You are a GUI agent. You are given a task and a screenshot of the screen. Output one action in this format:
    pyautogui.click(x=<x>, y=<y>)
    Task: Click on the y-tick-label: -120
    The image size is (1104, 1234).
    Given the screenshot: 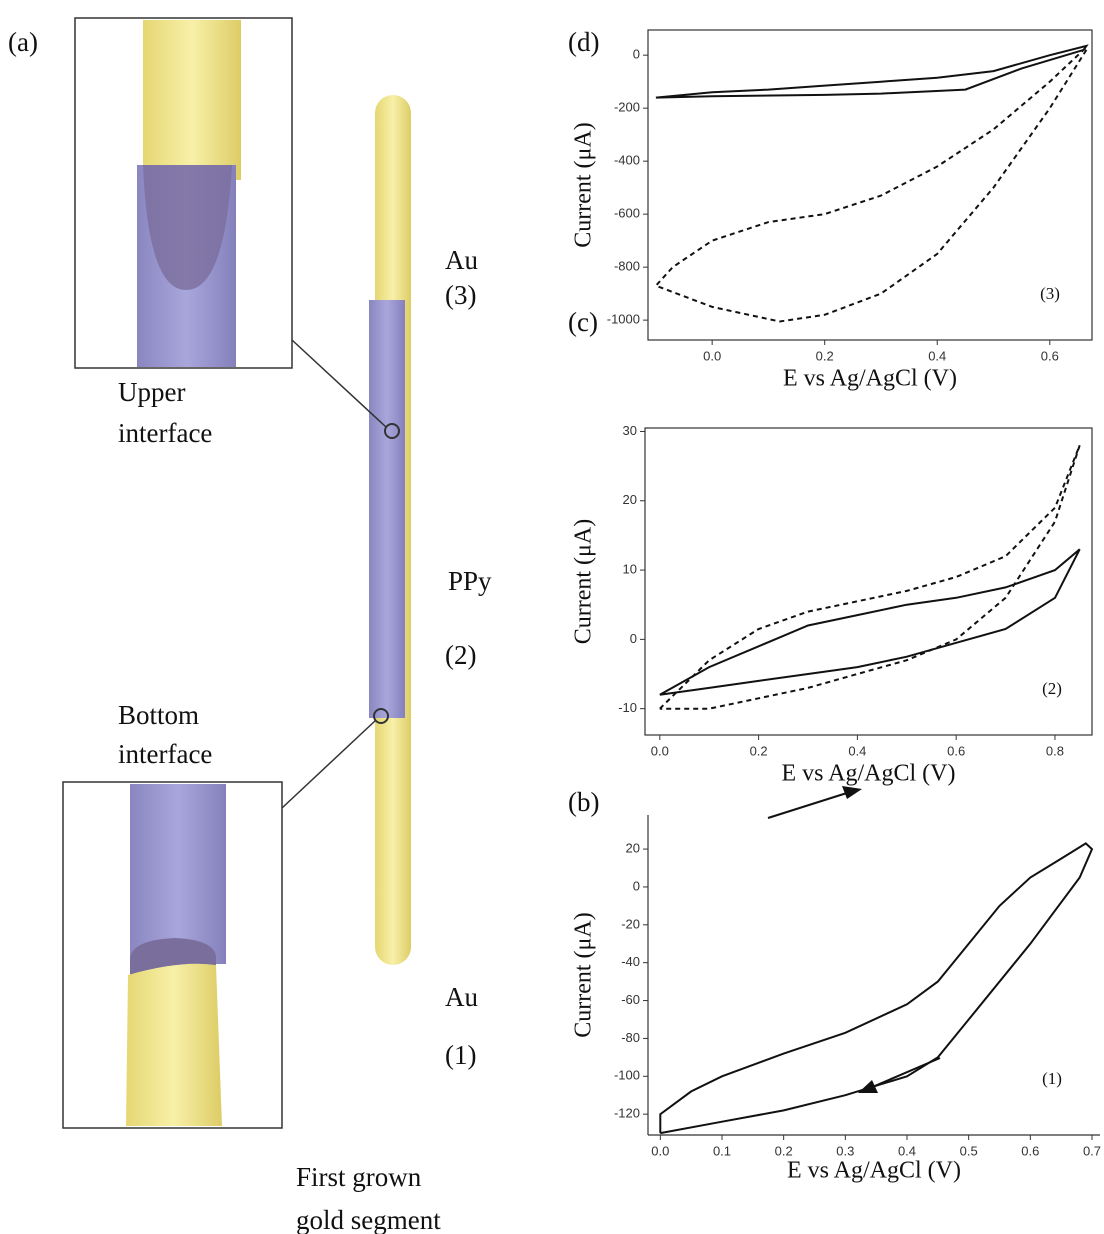 What is the action you would take?
    pyautogui.click(x=627, y=1113)
    